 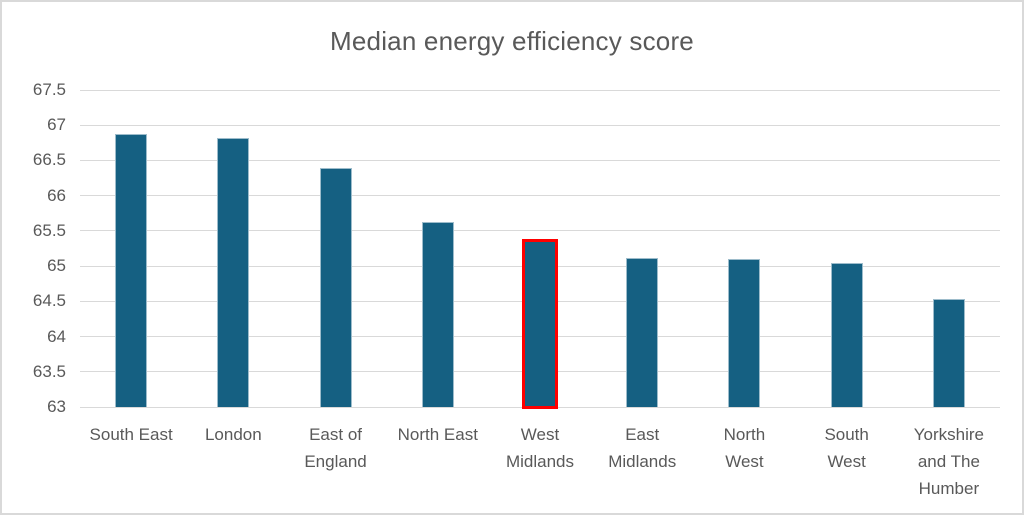 I want to click on y-tick-label-64.5: 64.5, so click(x=49, y=301).